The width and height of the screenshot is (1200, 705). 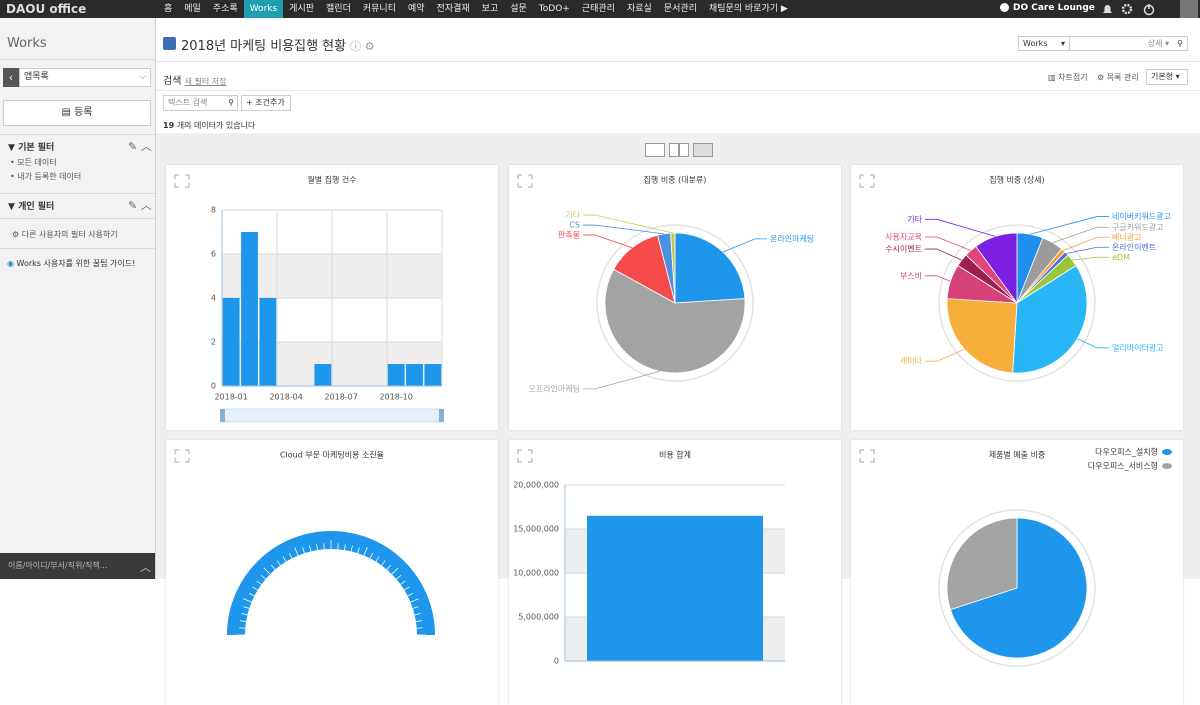 What do you see at coordinates (1131, 9) in the screenshot?
I see `nav-icons` at bounding box center [1131, 9].